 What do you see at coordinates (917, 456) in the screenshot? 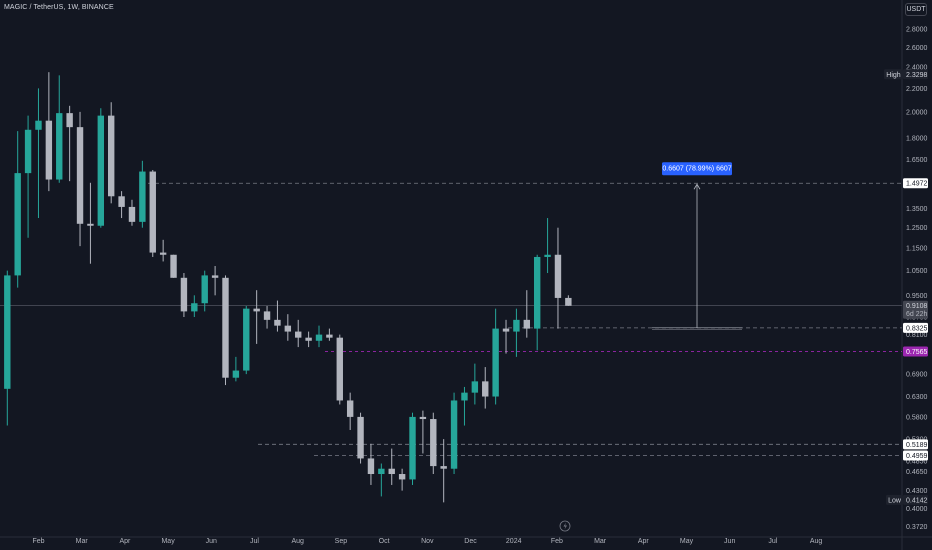
I see `price-line-tag-text: 0.4959` at bounding box center [917, 456].